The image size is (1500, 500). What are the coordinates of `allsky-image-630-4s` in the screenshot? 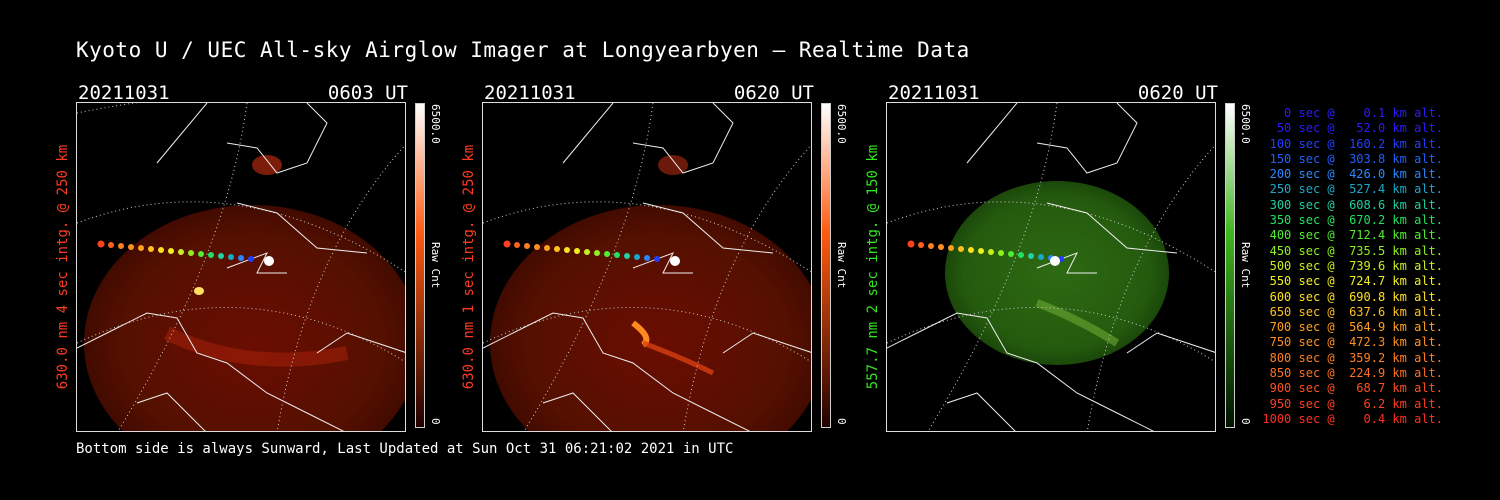 It's located at (241, 267).